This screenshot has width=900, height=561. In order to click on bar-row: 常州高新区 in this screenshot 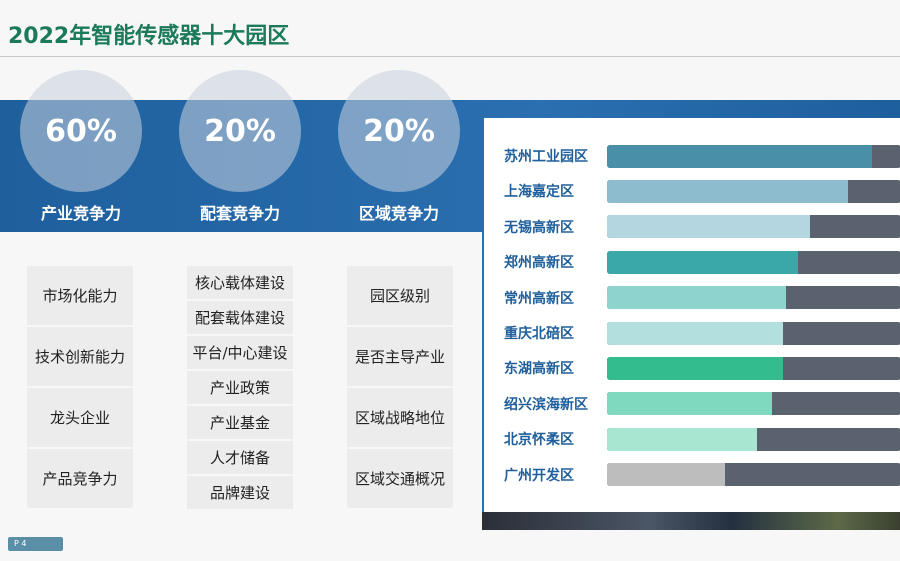, I will do `click(702, 298)`.